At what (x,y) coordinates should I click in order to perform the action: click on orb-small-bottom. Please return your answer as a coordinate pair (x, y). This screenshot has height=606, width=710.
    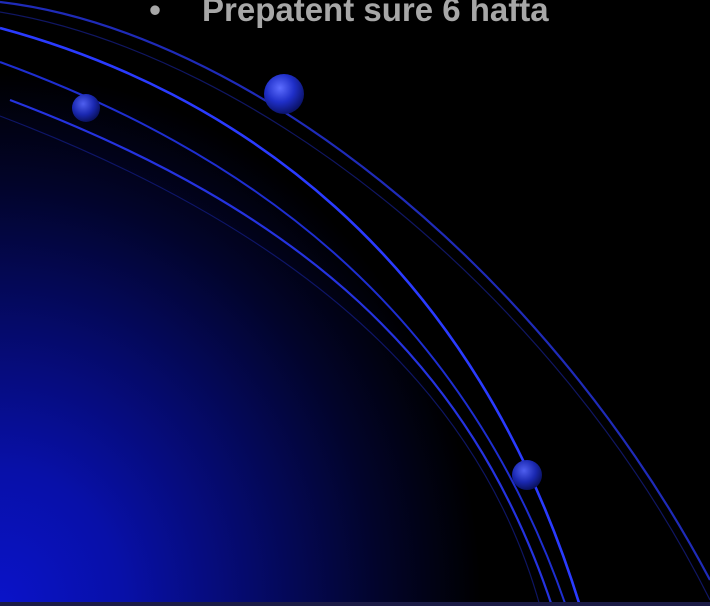
    Looking at the image, I should click on (527, 475).